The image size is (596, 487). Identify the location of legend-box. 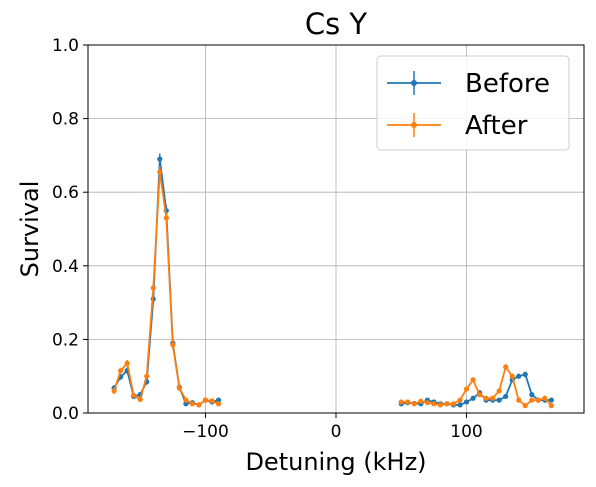
(473, 103).